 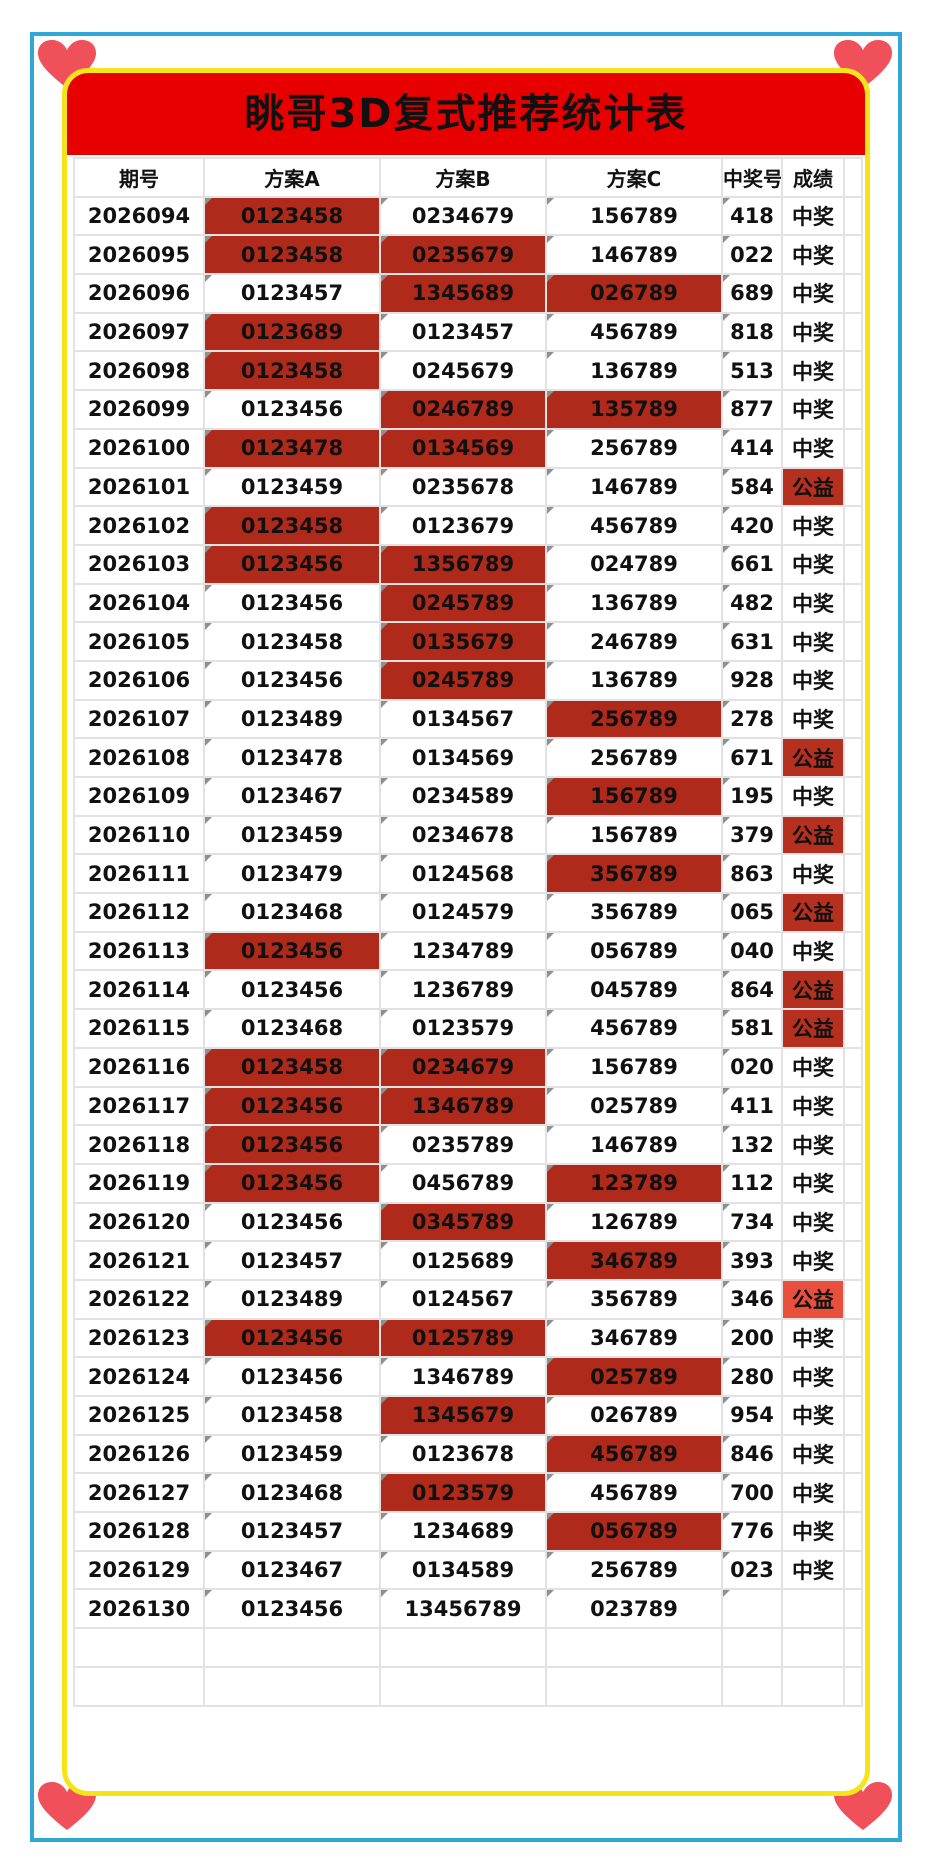 What do you see at coordinates (468, 1183) in the screenshot?
I see `table-row: 2026119 0123456 0456789 123789 112 中奖` at bounding box center [468, 1183].